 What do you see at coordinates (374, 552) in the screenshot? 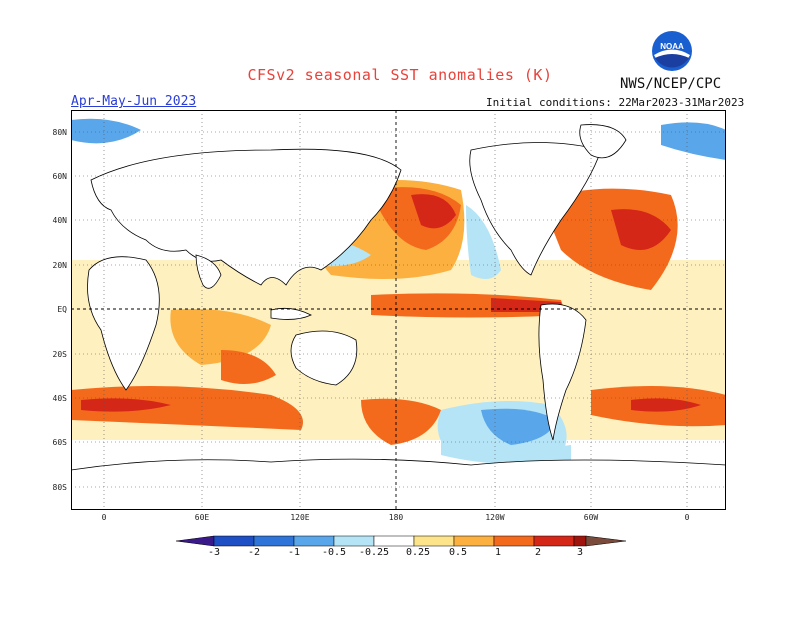
I see `colorbar-label-neg0-25: -0.25` at bounding box center [374, 552].